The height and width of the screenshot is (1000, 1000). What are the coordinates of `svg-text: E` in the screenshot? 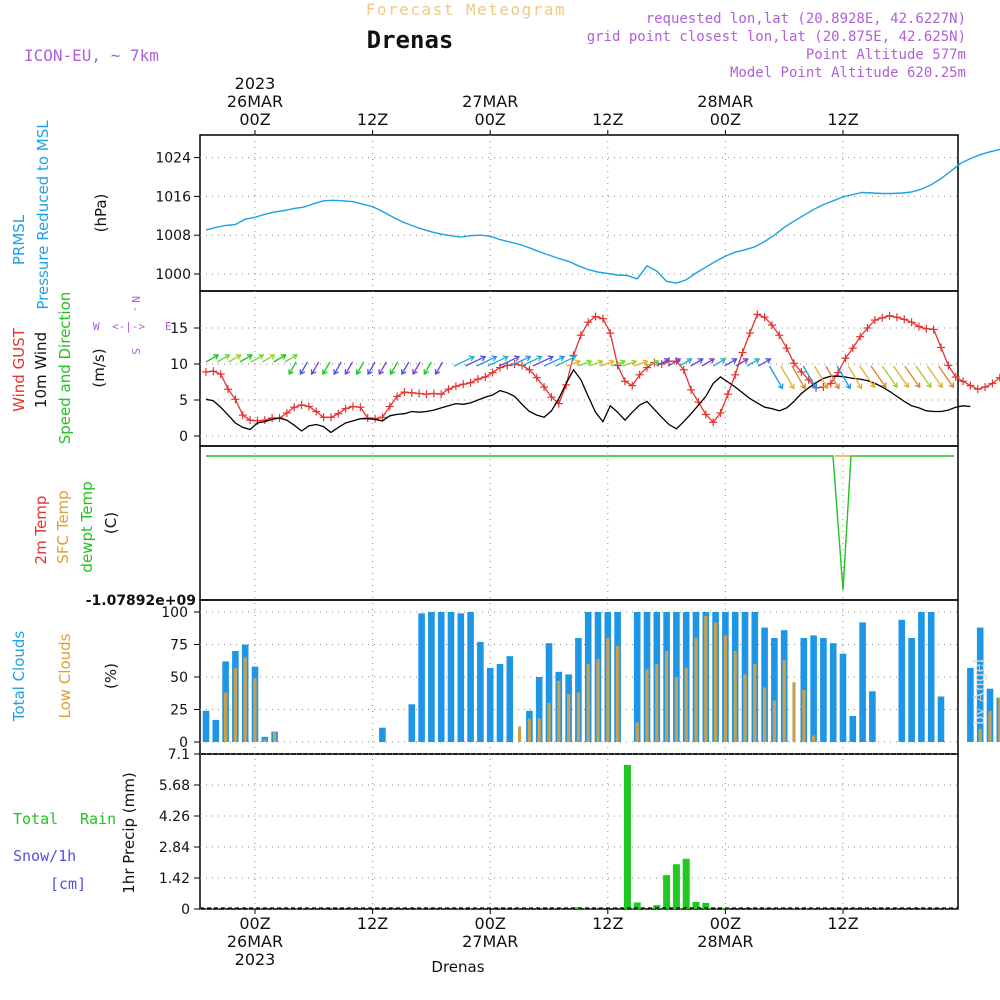 It's located at (168, 326).